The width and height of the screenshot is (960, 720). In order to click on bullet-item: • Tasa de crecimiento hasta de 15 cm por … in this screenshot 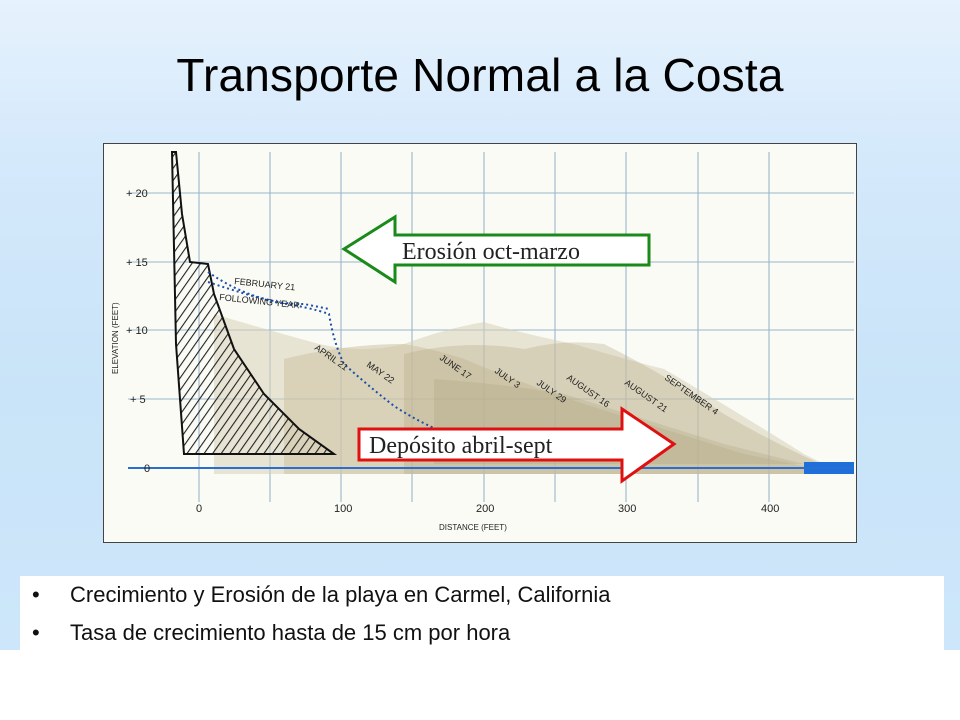, I will do `click(482, 633)`.